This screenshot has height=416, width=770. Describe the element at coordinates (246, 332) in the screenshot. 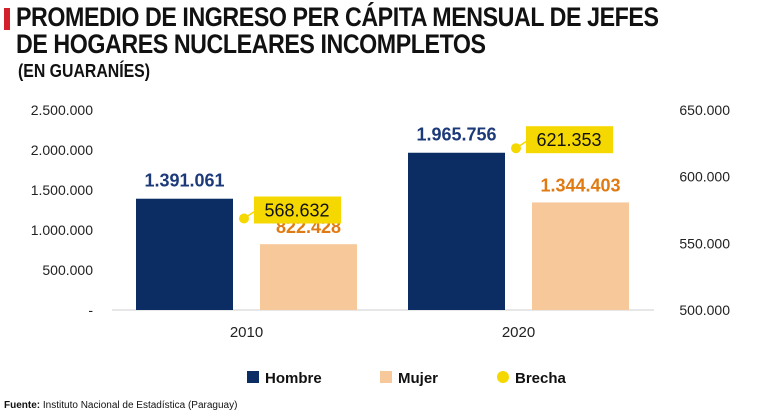

I see `x-tick-label: 2010` at that location.